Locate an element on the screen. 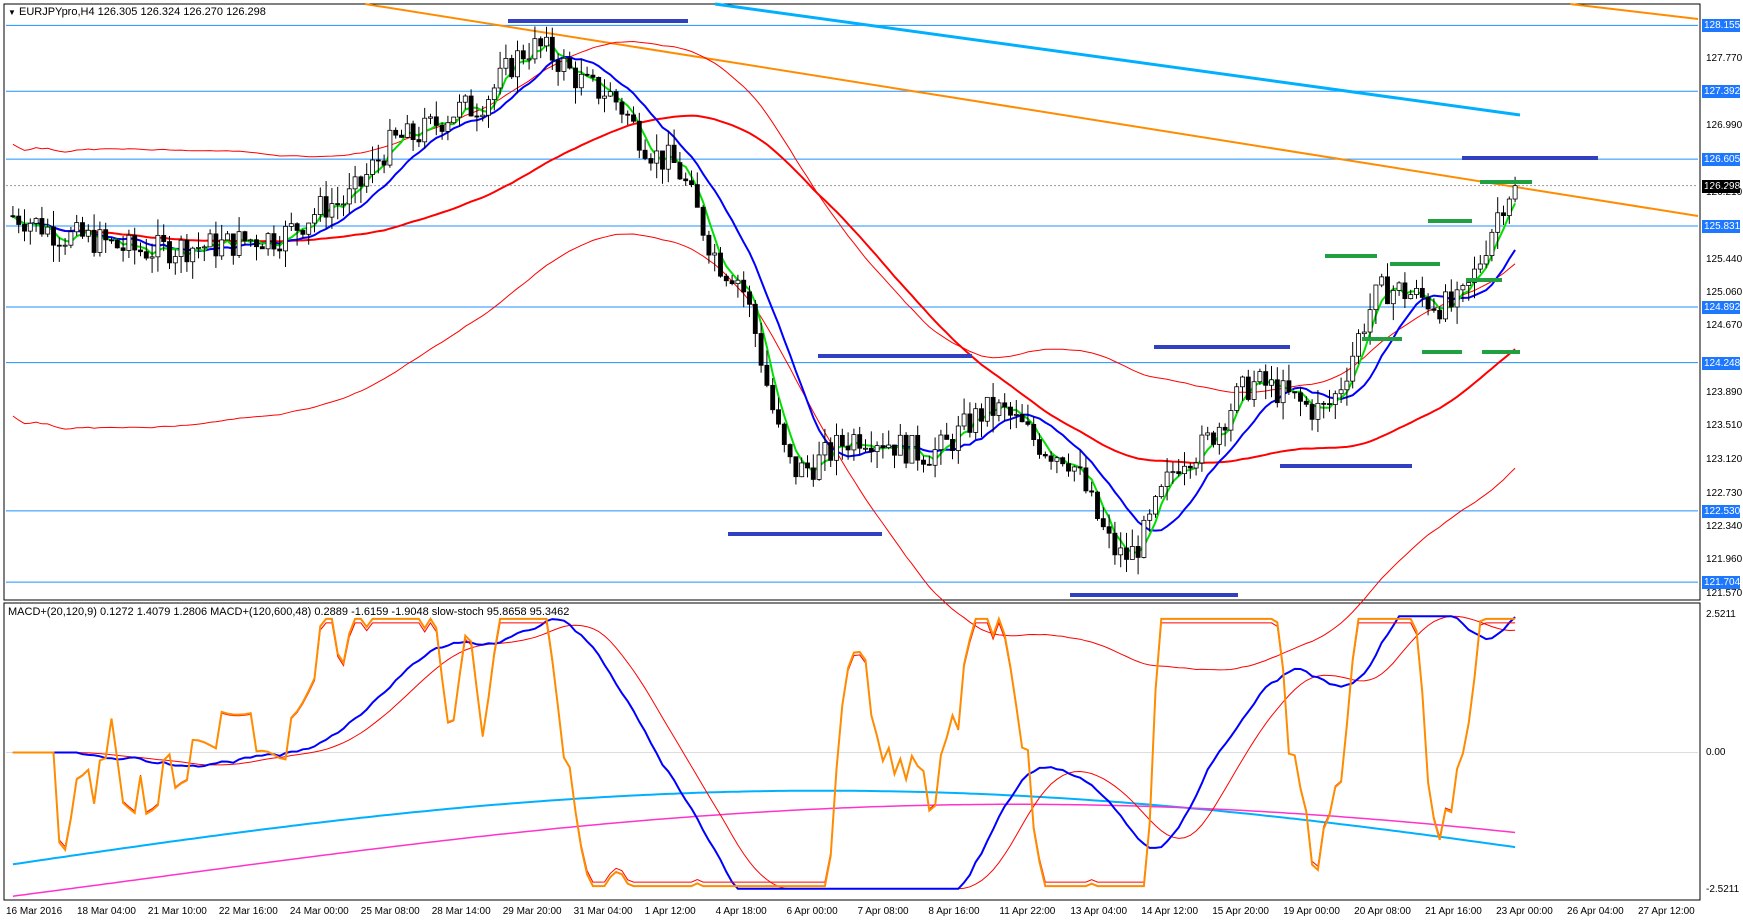 The width and height of the screenshot is (1743, 922). indicator-tick-label: 2.5211 is located at coordinates (1721, 614).